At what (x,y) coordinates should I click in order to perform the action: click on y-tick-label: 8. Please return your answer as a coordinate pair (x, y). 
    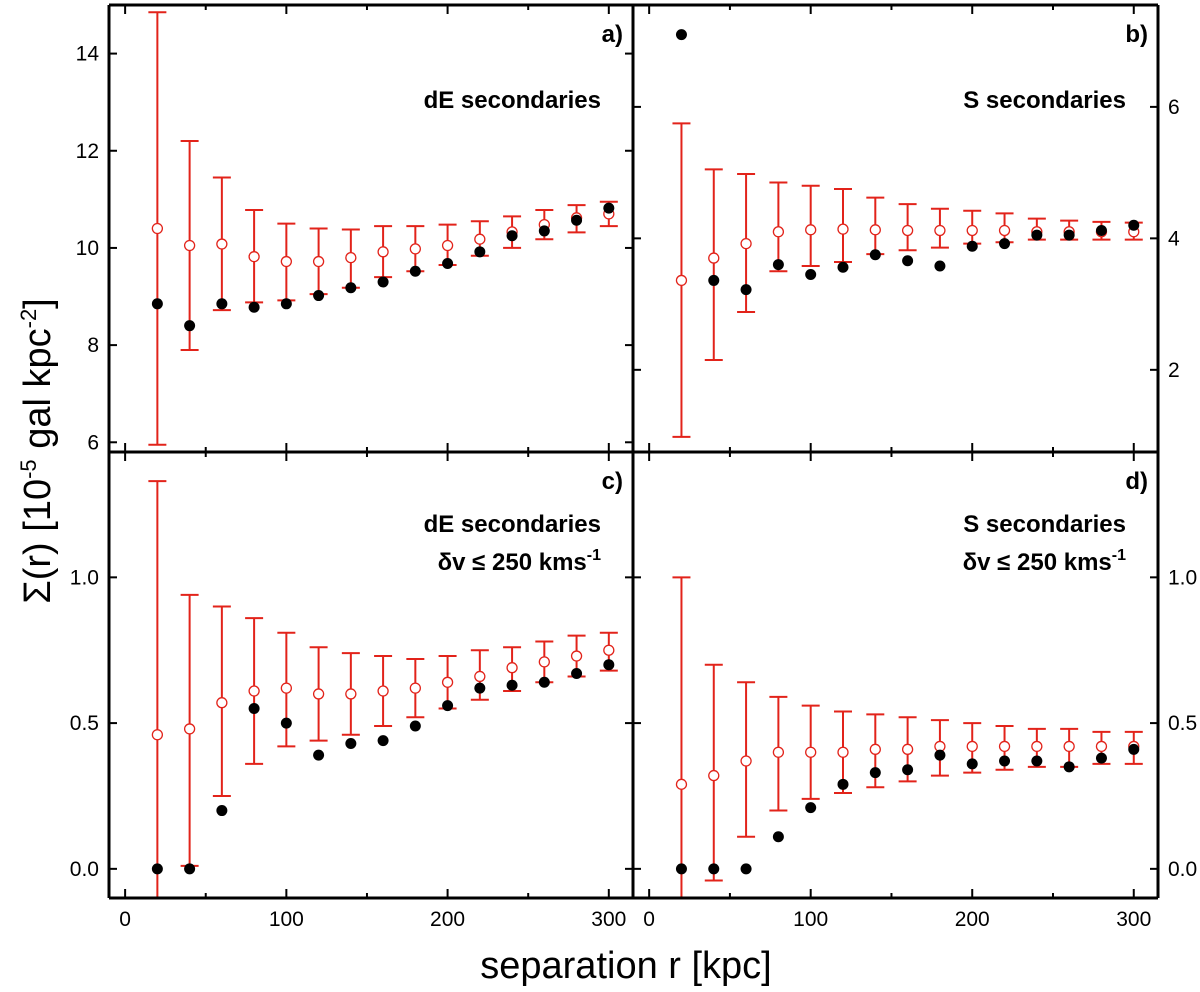
    Looking at the image, I should click on (93, 345).